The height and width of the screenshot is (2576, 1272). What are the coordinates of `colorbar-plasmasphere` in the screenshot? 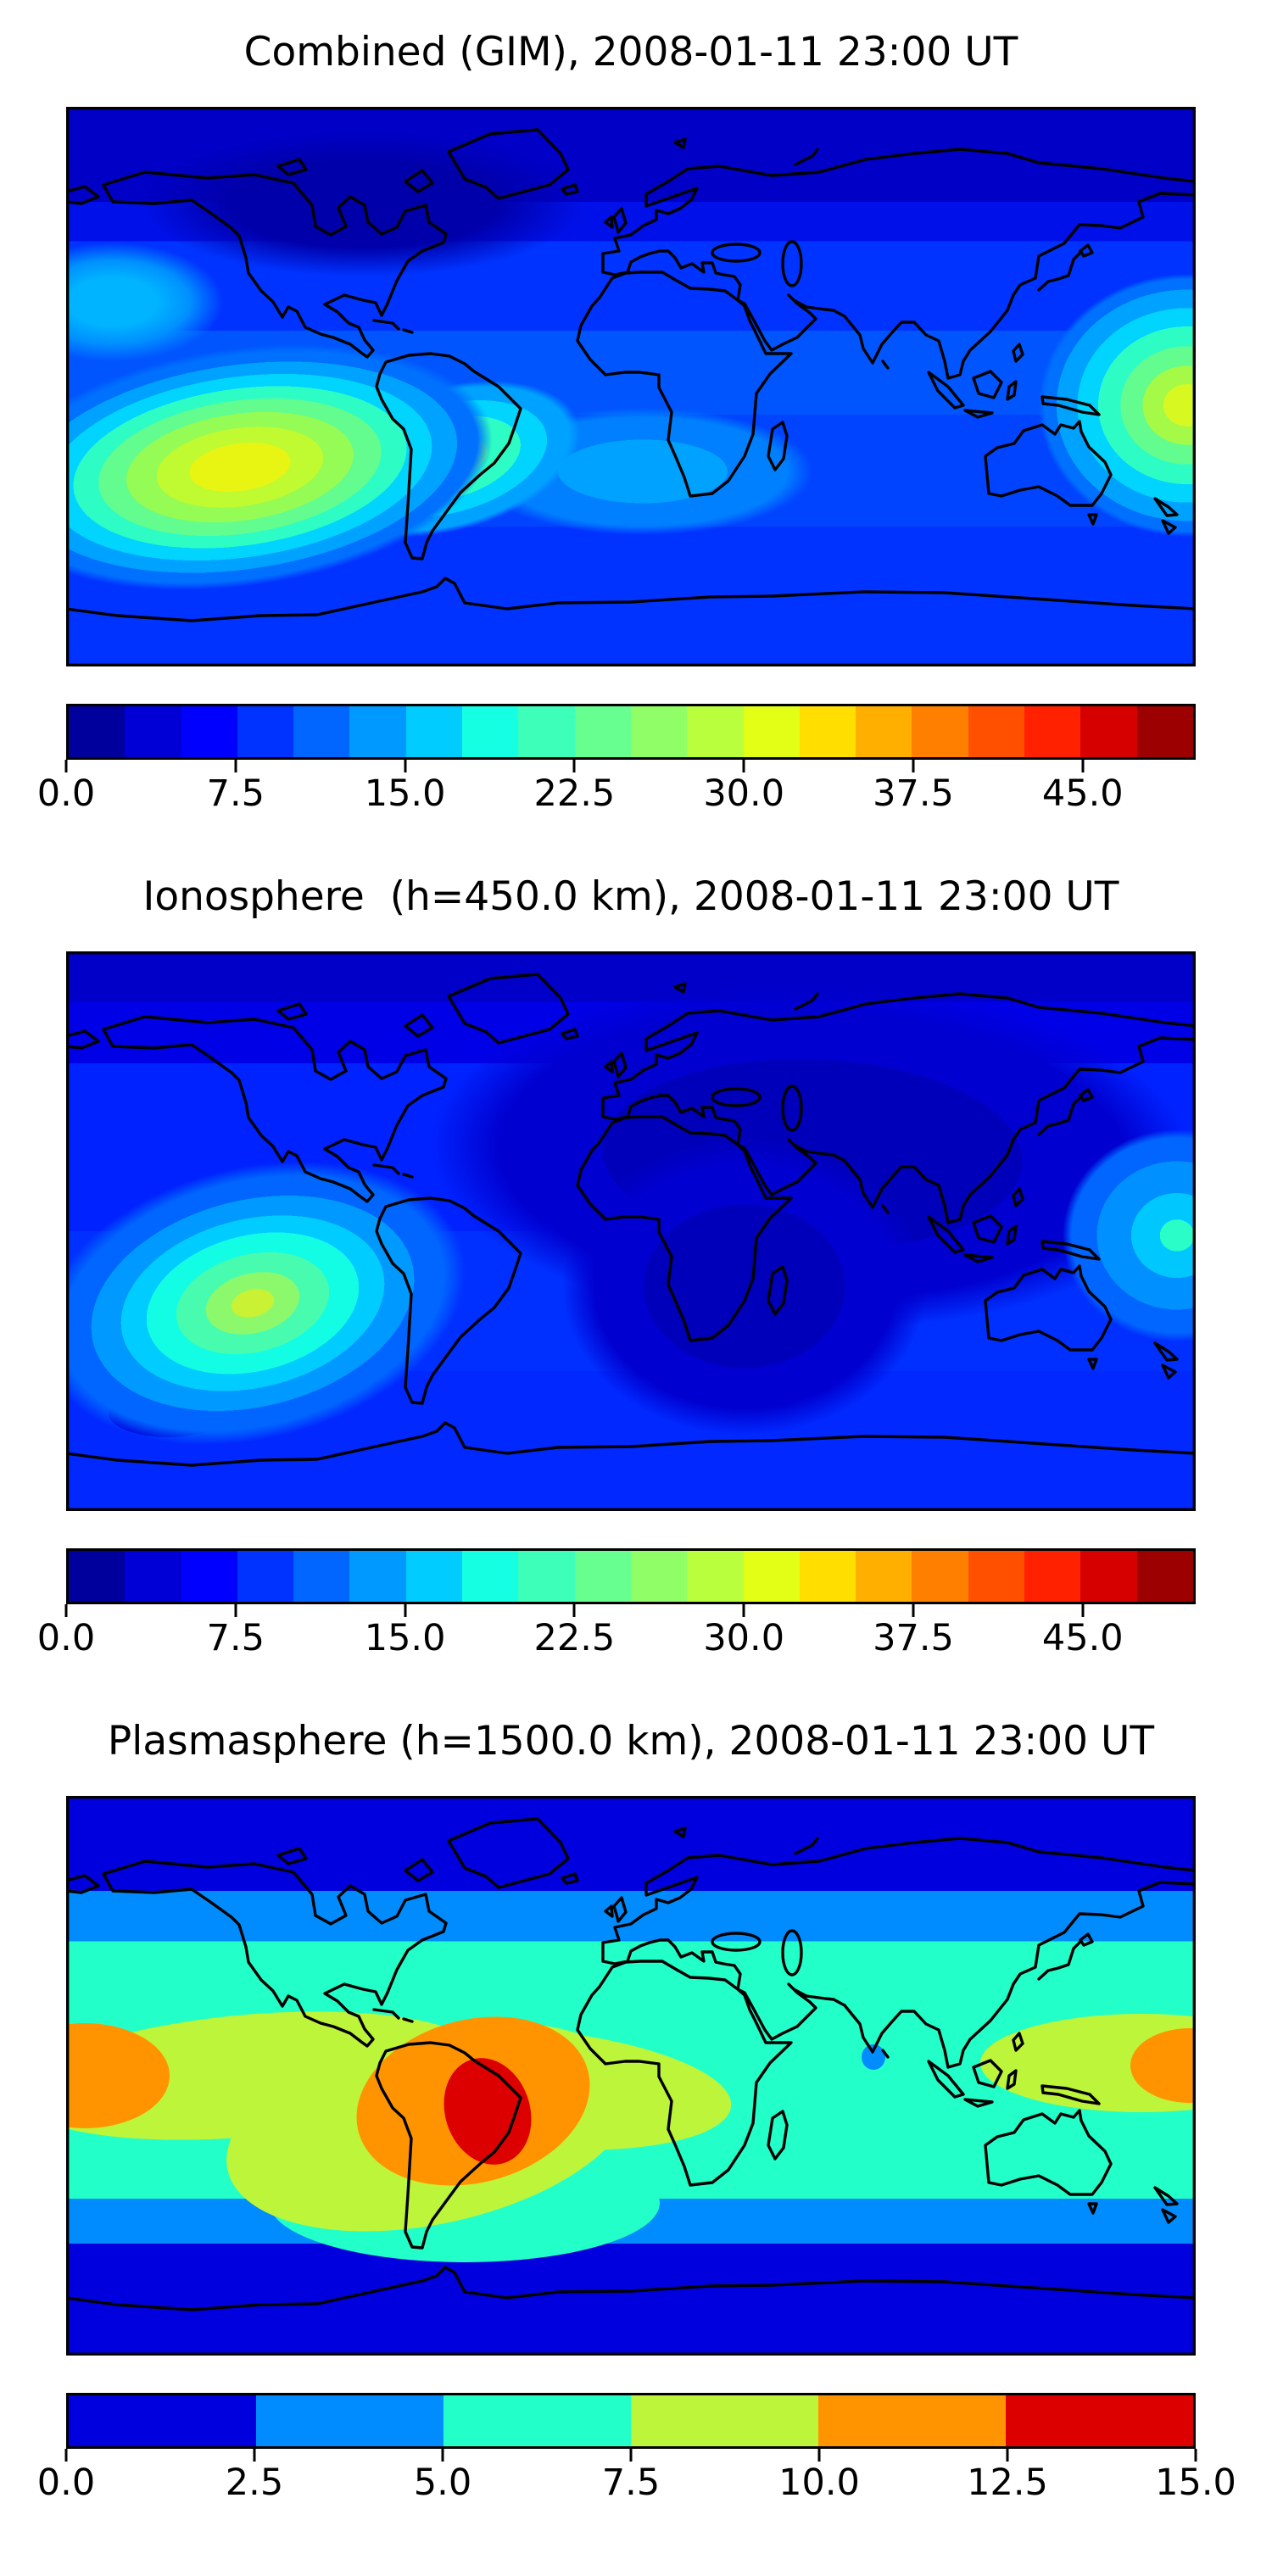 It's located at (631, 2421).